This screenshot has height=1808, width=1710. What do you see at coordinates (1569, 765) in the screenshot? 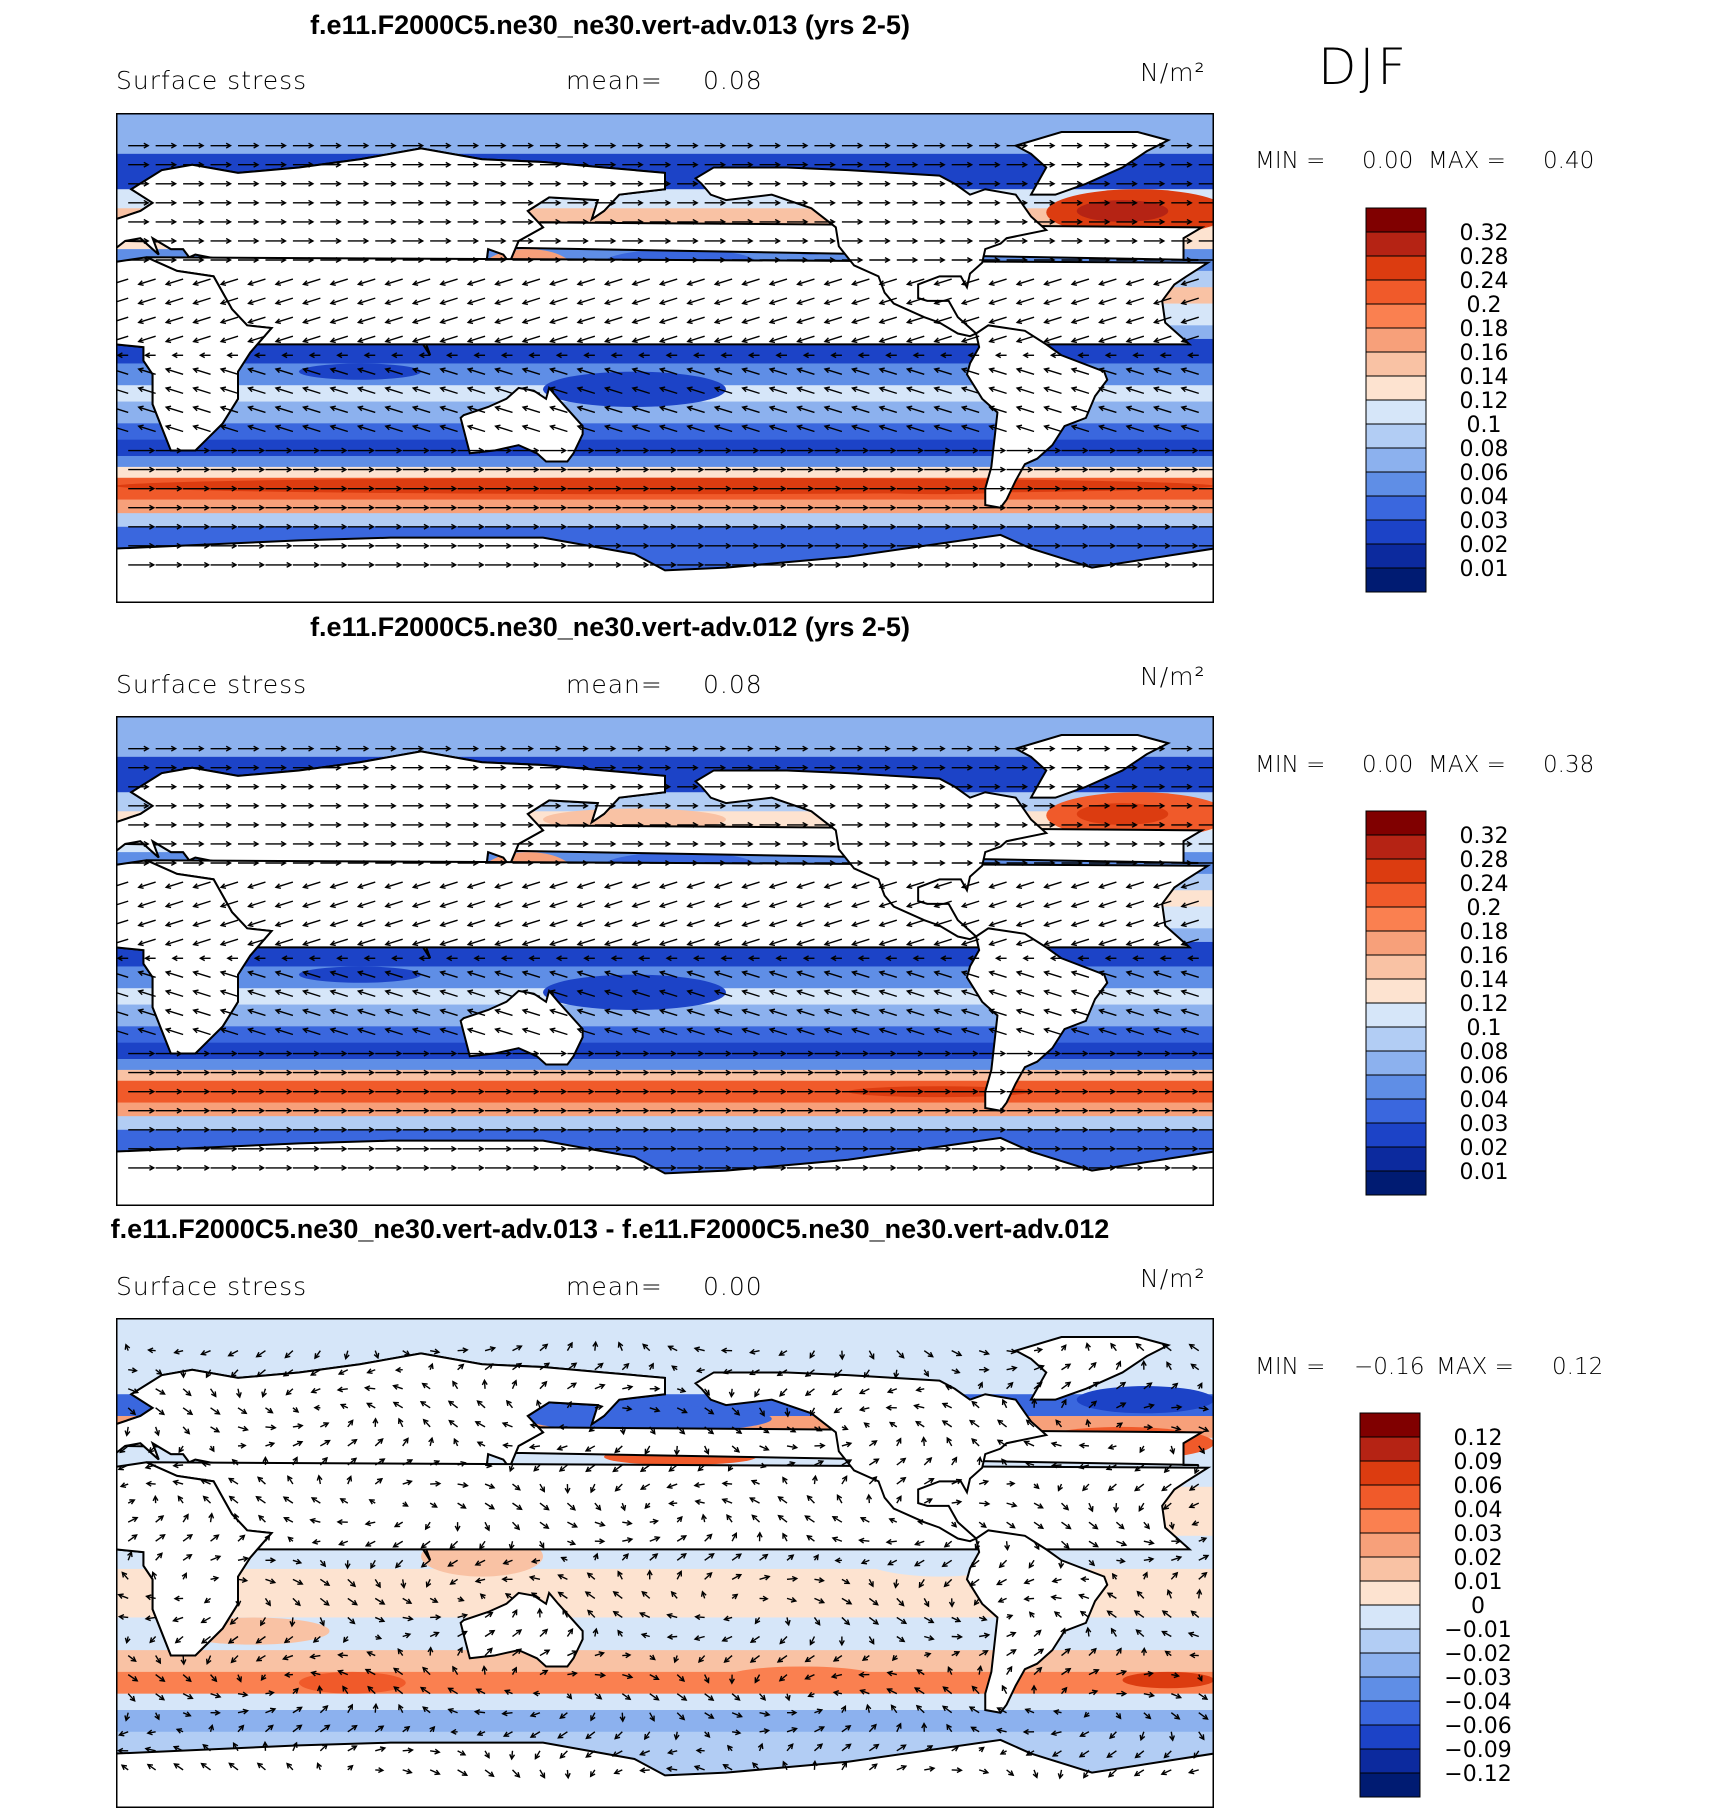
I see `panel-2-max-value: 0.38` at bounding box center [1569, 765].